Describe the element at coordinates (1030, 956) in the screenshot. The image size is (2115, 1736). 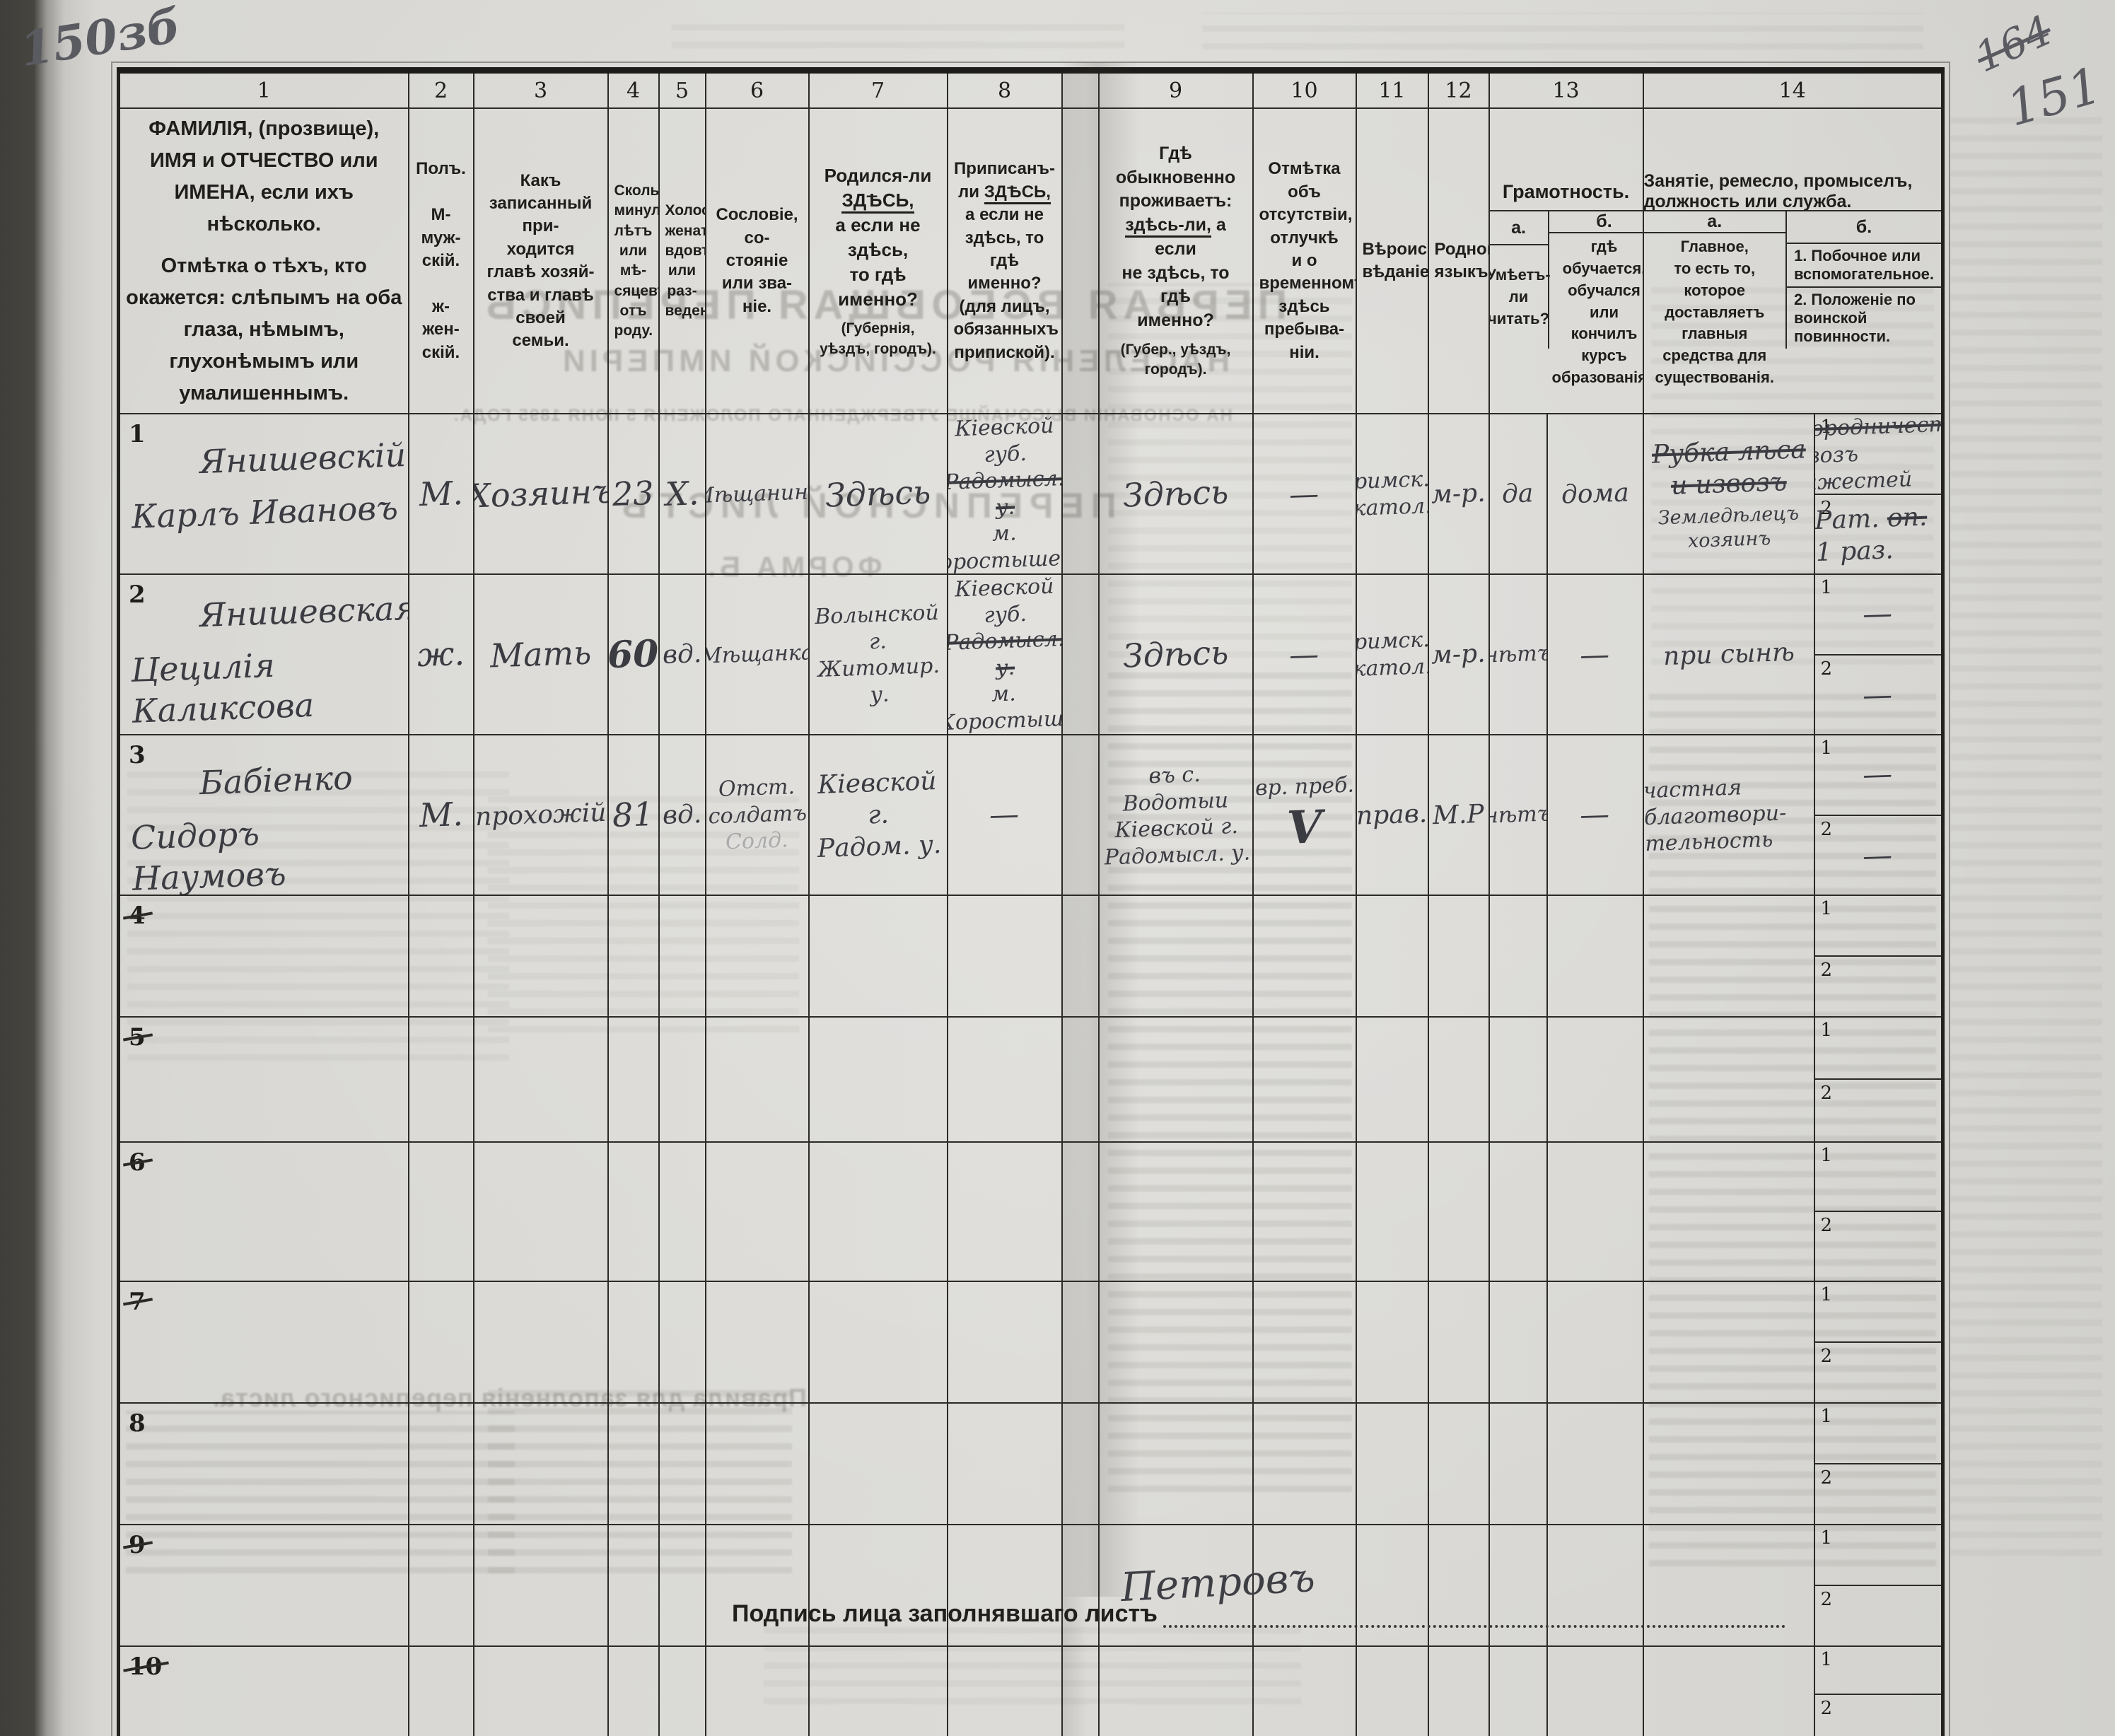
I see `record-row-4: 4 1 2` at that location.